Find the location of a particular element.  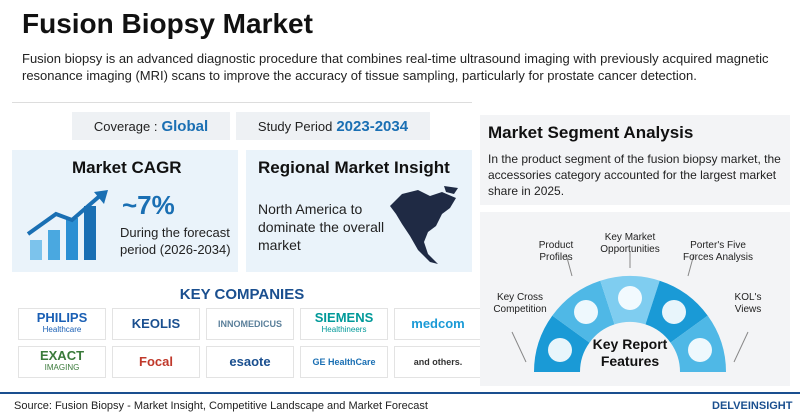

divider is located at coordinates (242, 102).